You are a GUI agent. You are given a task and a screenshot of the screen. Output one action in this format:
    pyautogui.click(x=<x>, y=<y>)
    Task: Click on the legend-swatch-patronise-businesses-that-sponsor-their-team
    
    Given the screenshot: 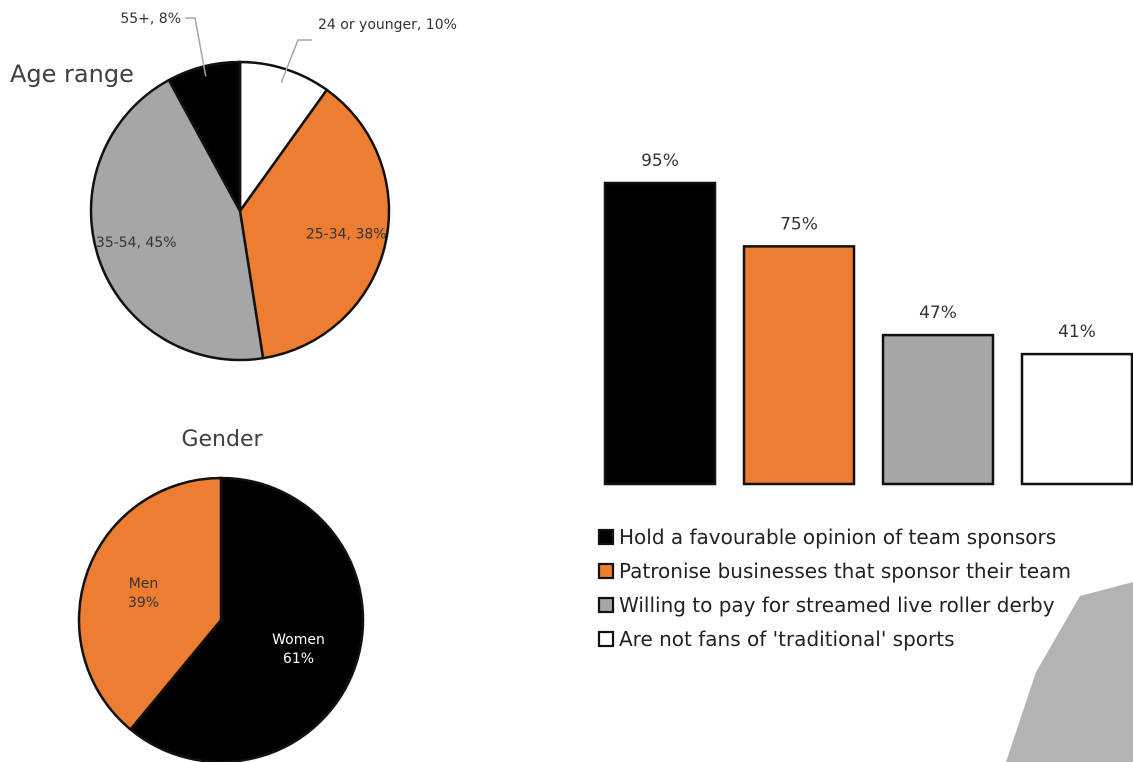 What is the action you would take?
    pyautogui.click(x=606, y=571)
    